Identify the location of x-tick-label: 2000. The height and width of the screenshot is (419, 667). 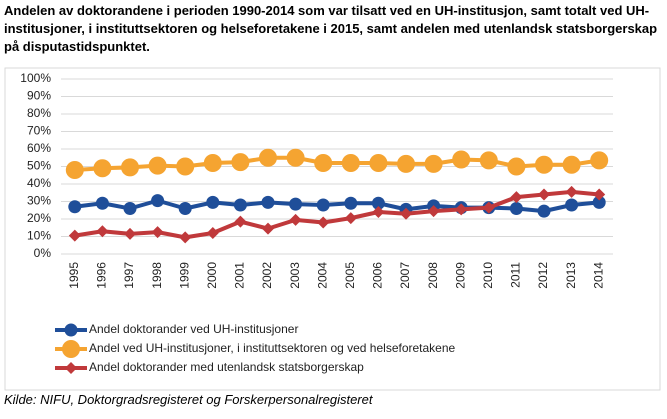
(212, 275).